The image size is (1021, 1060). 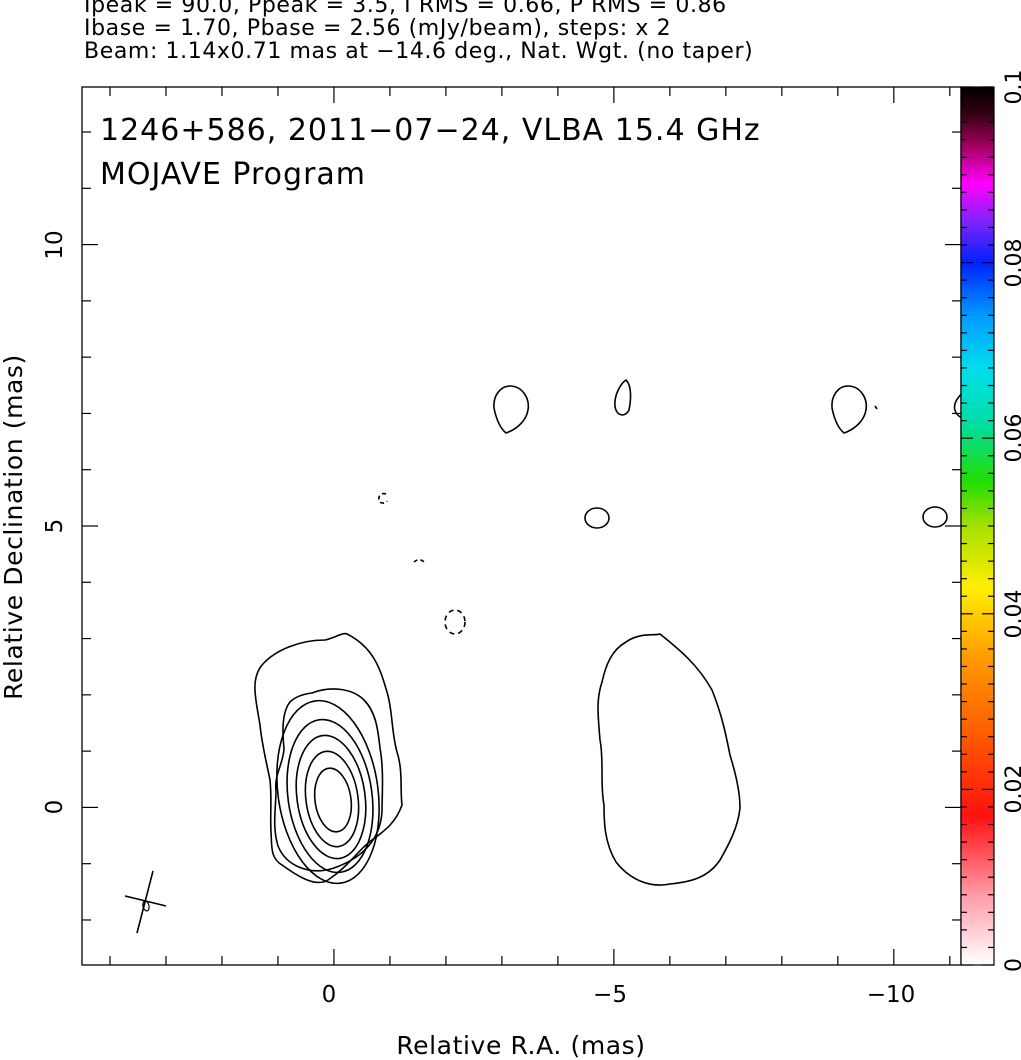 I want to click on x-tick-label-minus5: −5, so click(x=610, y=995).